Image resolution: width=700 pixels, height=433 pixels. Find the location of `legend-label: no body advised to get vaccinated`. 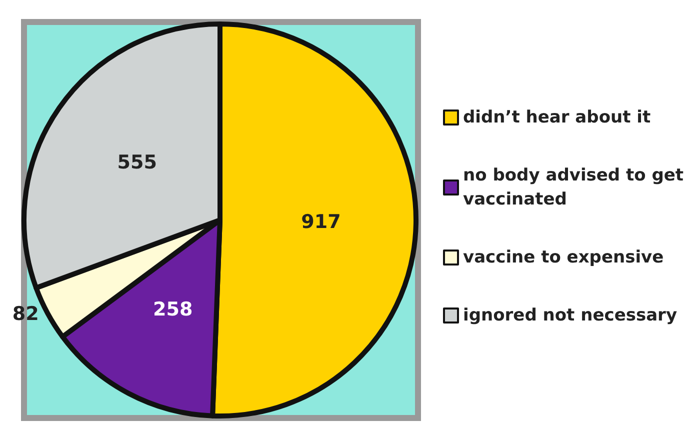

legend-label: no body advised to get vaccinated is located at coordinates (576, 188).